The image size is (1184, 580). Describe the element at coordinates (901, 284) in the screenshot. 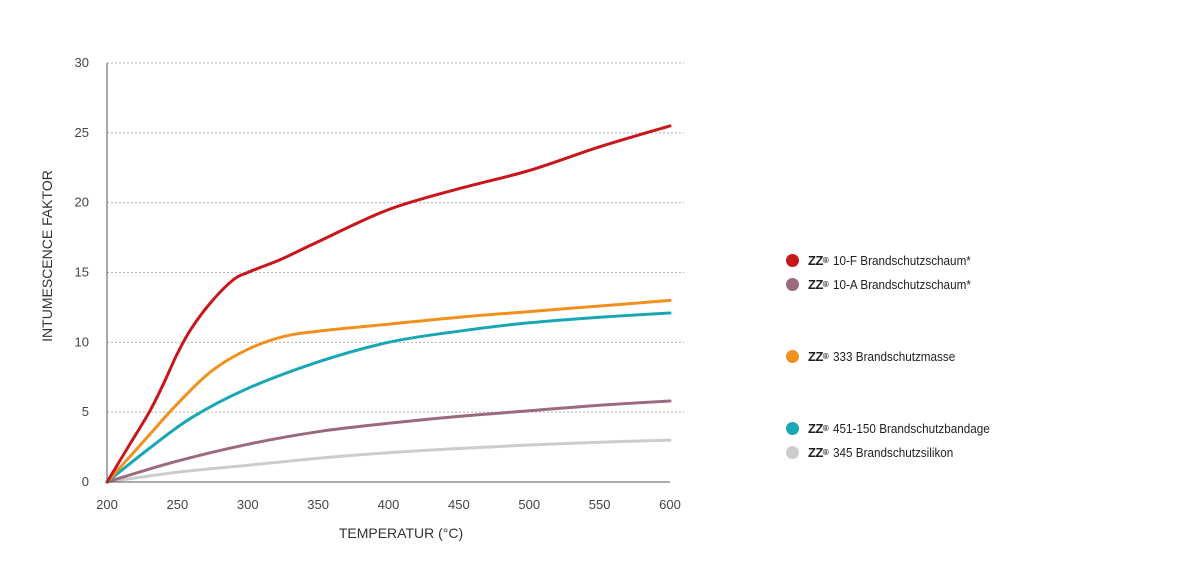

I see `legend-label: 10-A Brandschutzschaum*` at that location.